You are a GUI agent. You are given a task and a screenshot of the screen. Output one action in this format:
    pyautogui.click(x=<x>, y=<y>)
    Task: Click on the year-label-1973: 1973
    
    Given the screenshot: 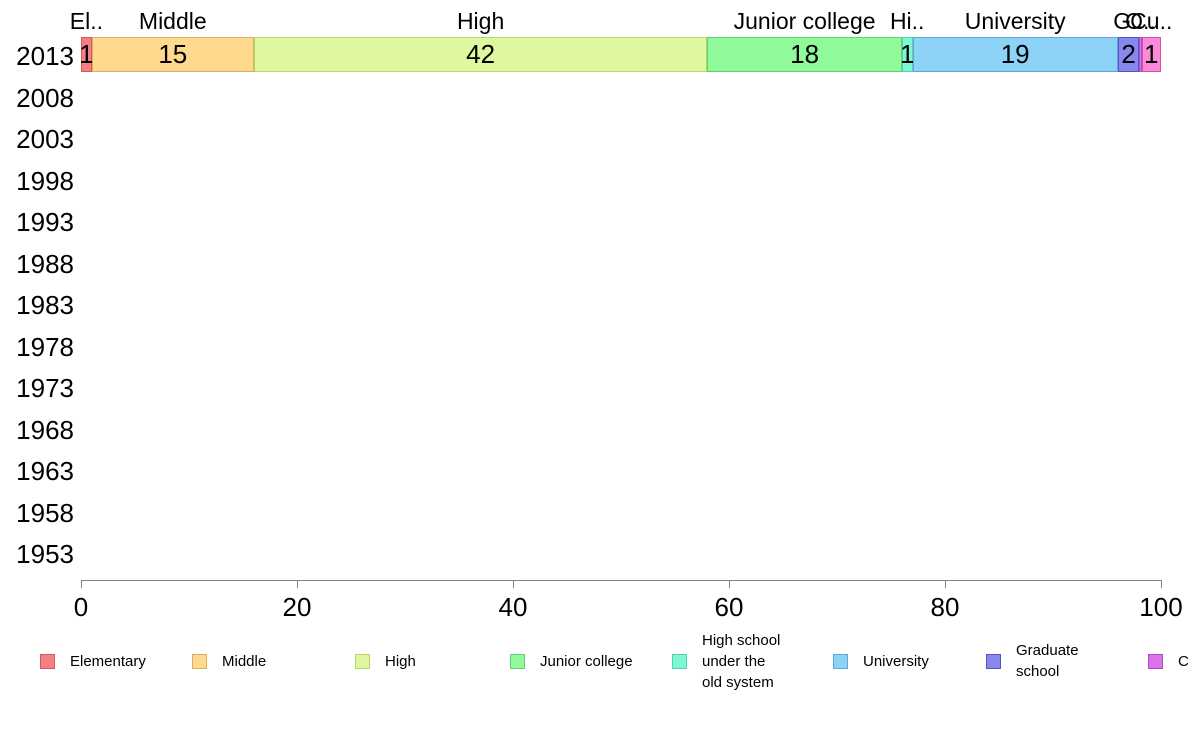 What is the action you would take?
    pyautogui.click(x=45, y=388)
    